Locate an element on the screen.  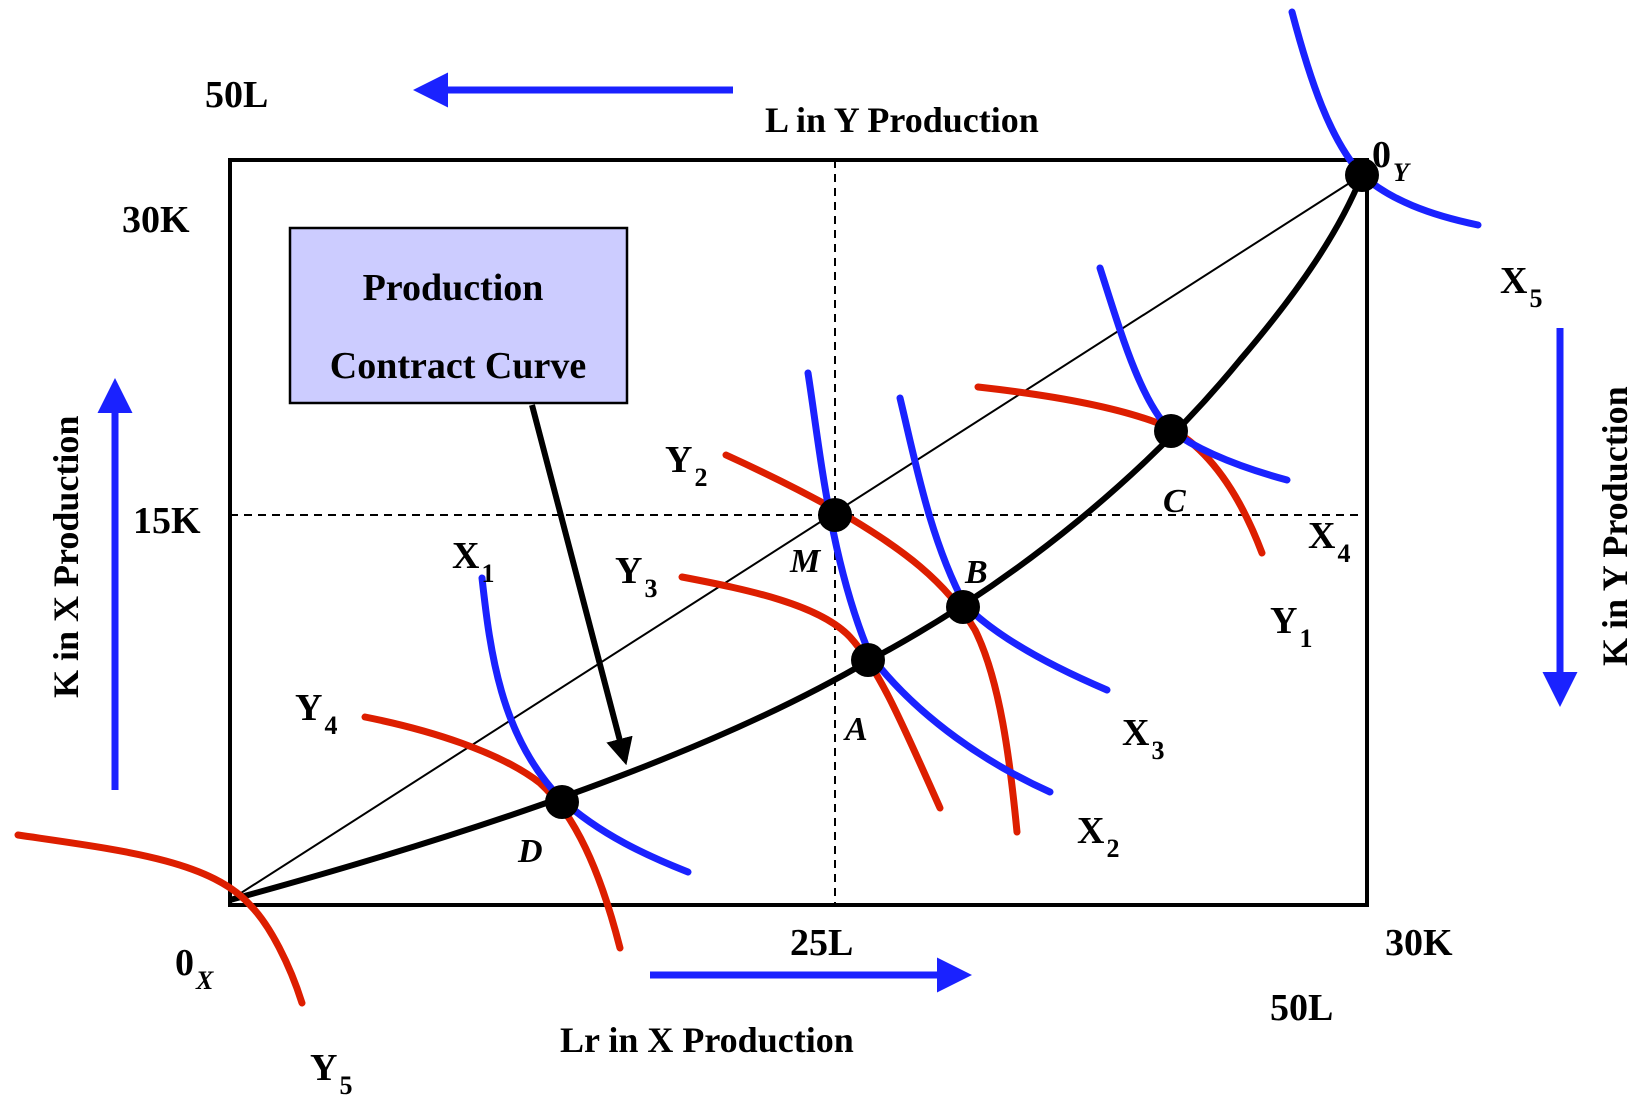
isoquant-y5 is located at coordinates (160, 919).